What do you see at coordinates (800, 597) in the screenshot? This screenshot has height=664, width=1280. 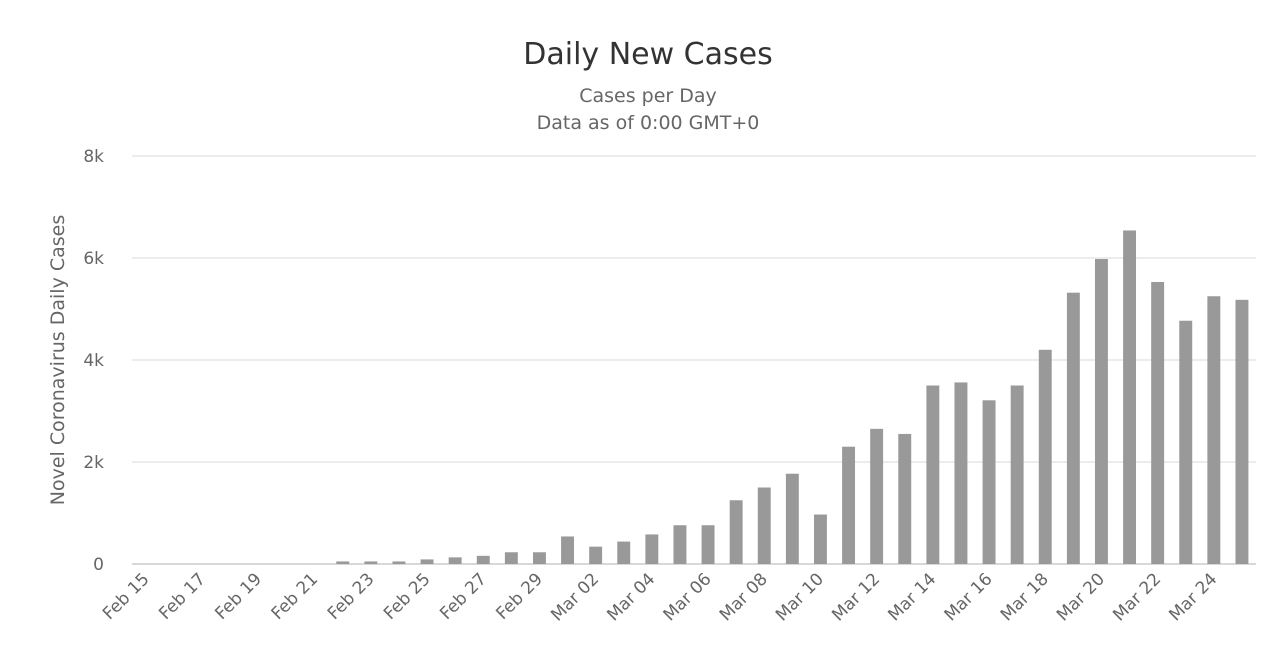 I see `x-tick-label: Mar 10` at bounding box center [800, 597].